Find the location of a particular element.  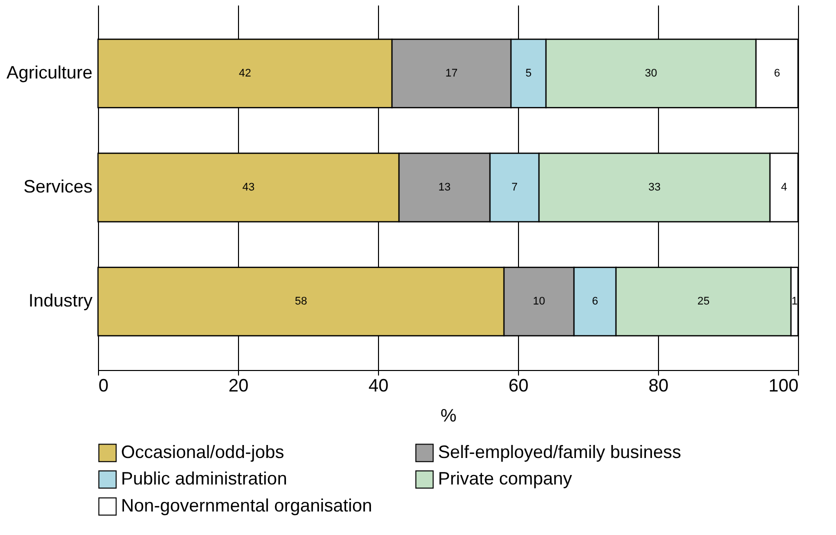

legend-label: Private company is located at coordinates (505, 478).